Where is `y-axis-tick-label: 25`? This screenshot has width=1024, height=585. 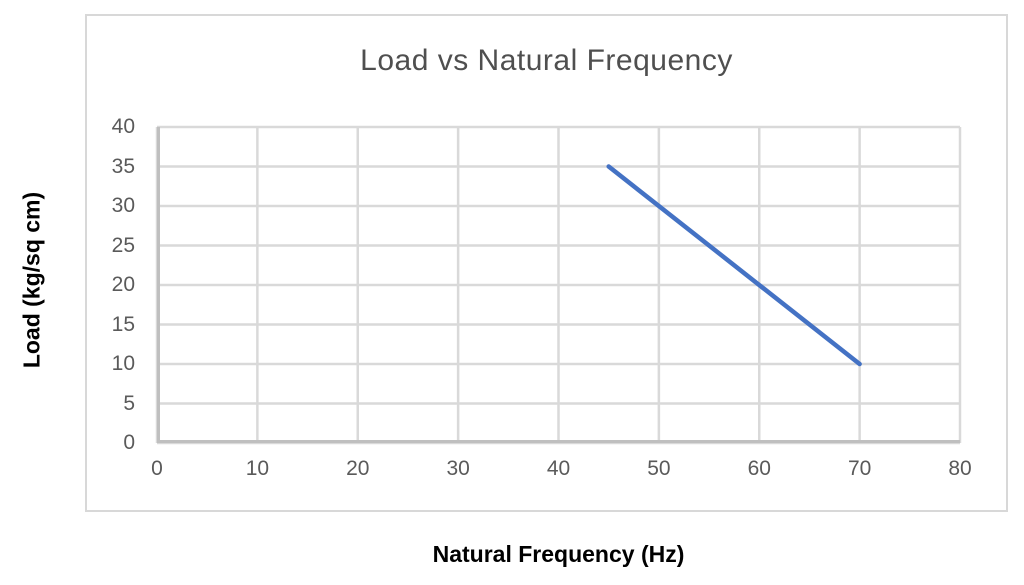
y-axis-tick-label: 25 is located at coordinates (123, 245).